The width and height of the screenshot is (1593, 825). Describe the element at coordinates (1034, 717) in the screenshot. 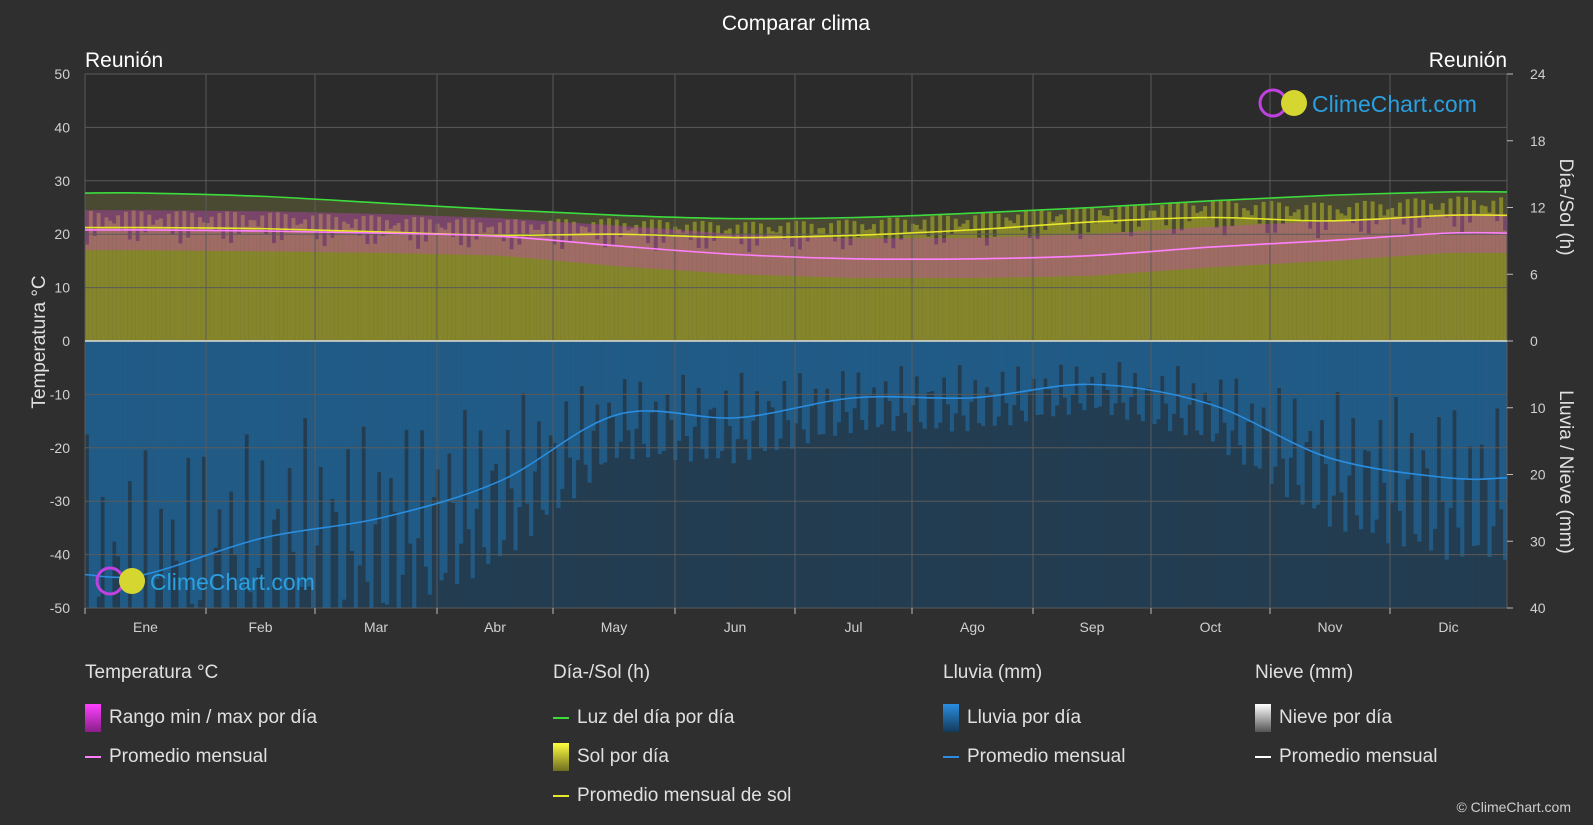

I see `legend-rain-day: Lluvia por día` at that location.